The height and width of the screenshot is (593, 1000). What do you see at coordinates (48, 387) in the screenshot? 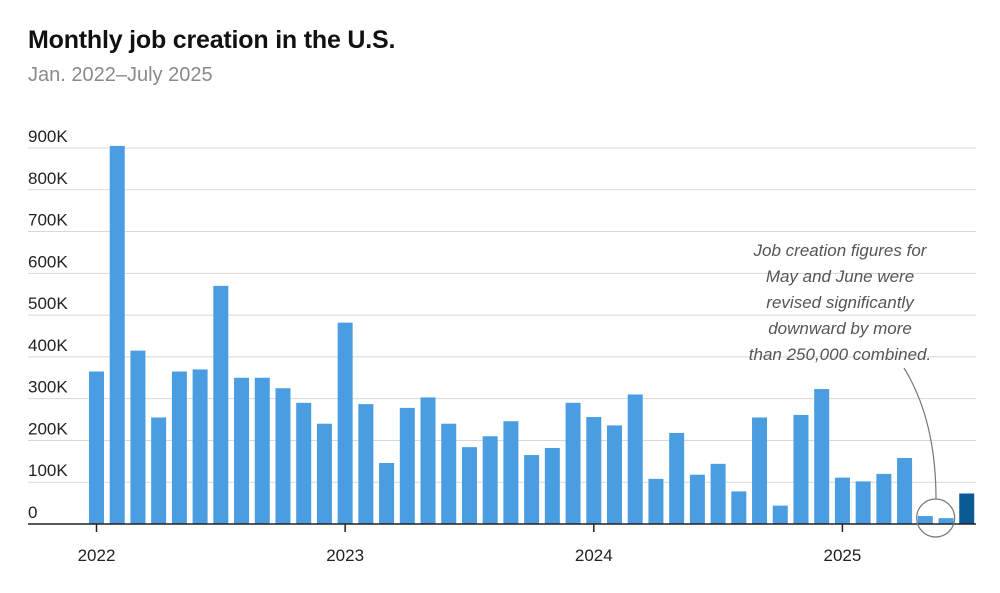
I see `y-tick-label: 300K` at bounding box center [48, 387].